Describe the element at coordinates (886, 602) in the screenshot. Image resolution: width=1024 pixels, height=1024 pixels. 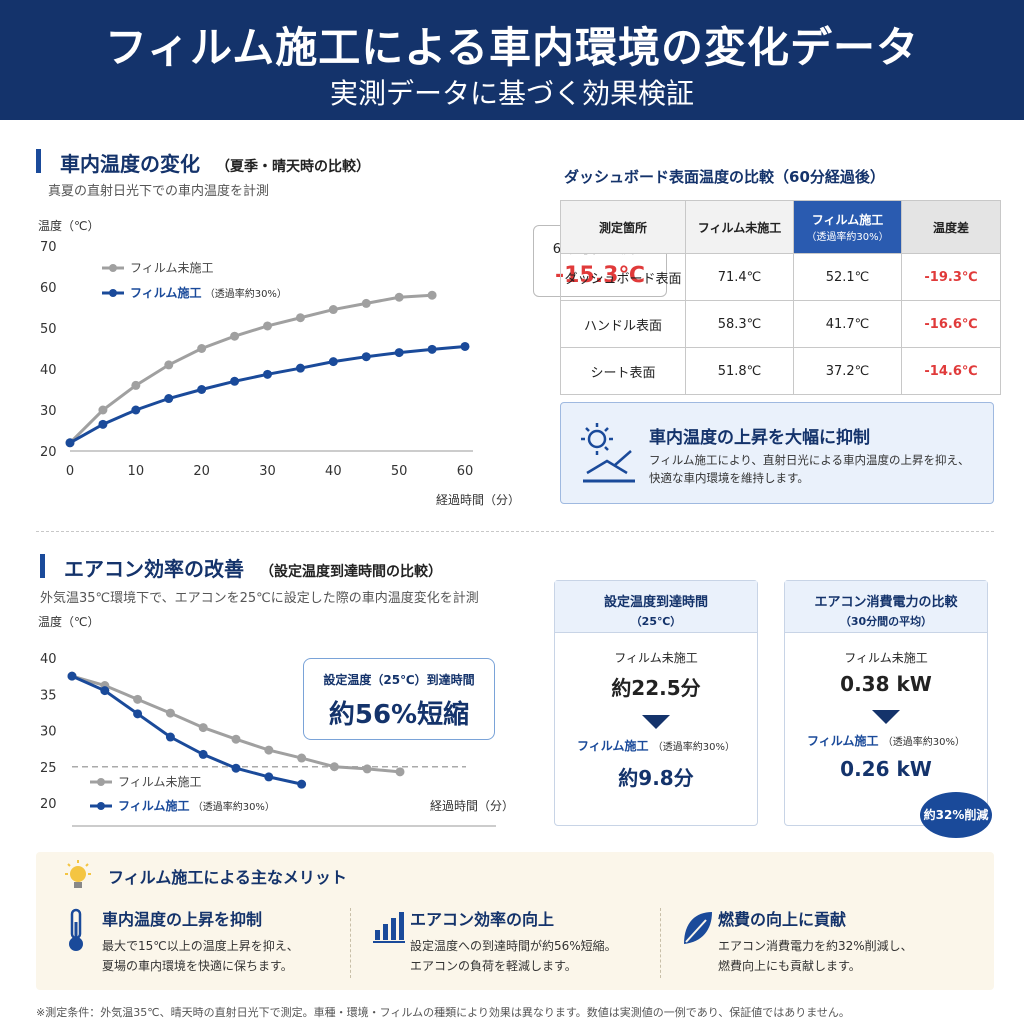
I see `card-title: エアコン消費電力の比較` at that location.